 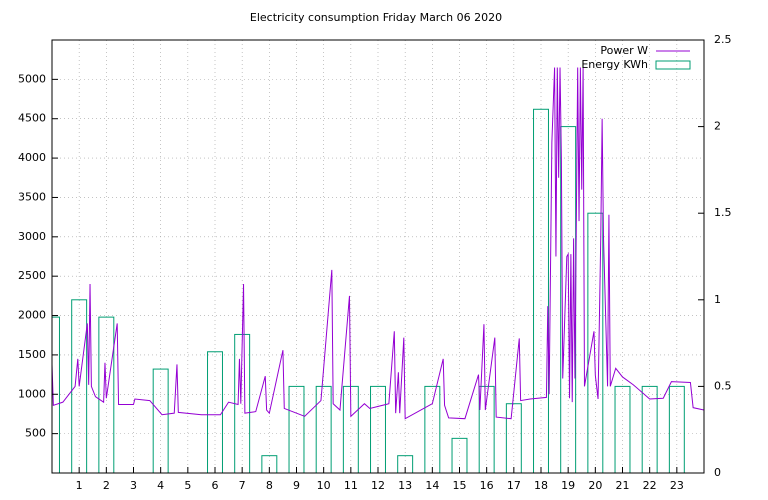 What do you see at coordinates (32, 157) in the screenshot?
I see `y-tick-label: 4000` at bounding box center [32, 157].